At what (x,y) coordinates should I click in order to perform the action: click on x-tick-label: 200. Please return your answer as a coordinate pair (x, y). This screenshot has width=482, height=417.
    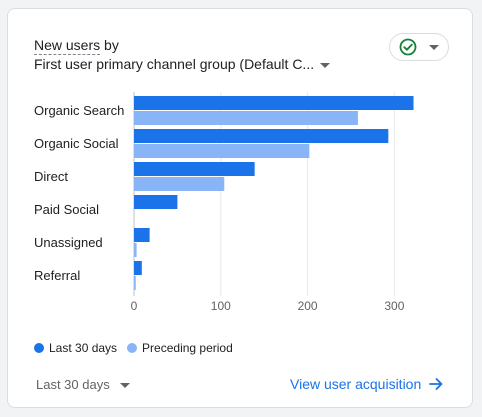
    Looking at the image, I should click on (308, 306).